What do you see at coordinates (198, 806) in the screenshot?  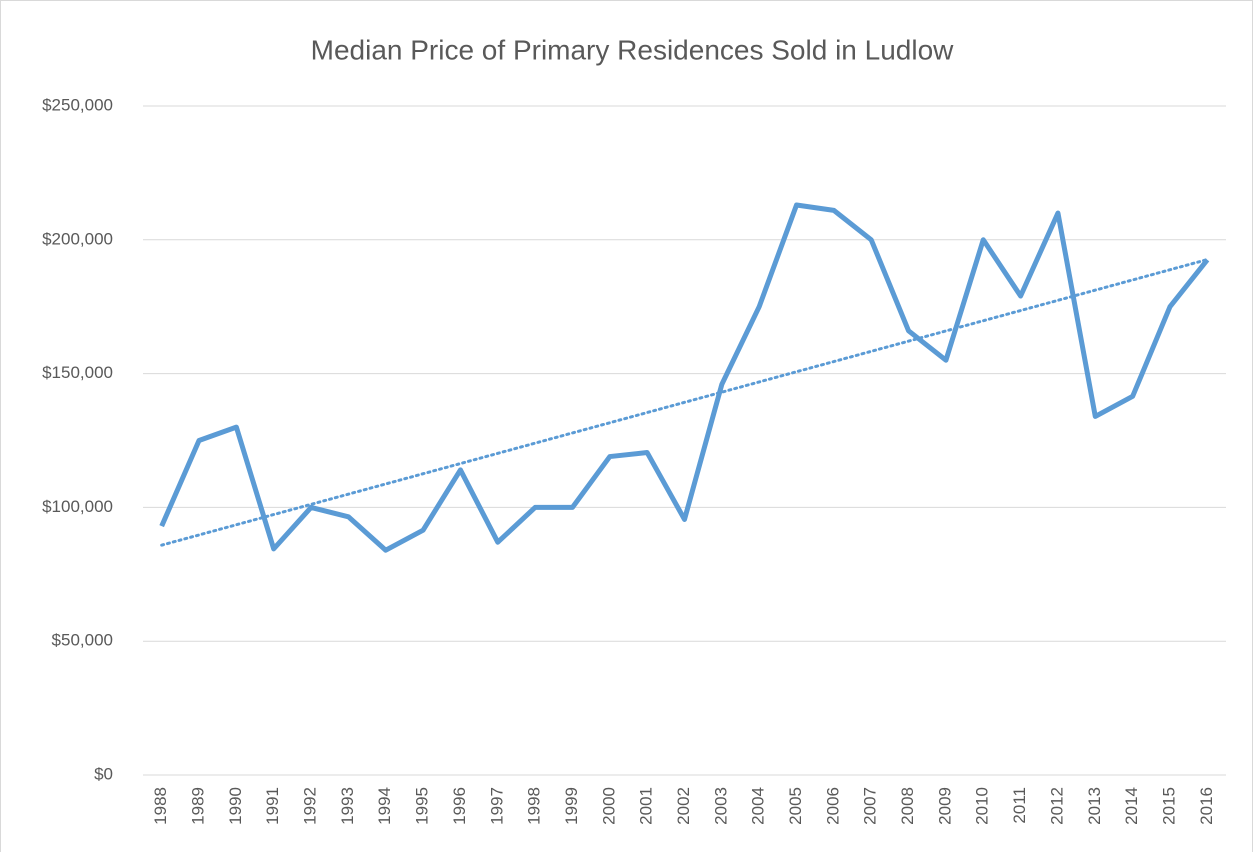 I see `x-tick-label: 1989` at bounding box center [198, 806].